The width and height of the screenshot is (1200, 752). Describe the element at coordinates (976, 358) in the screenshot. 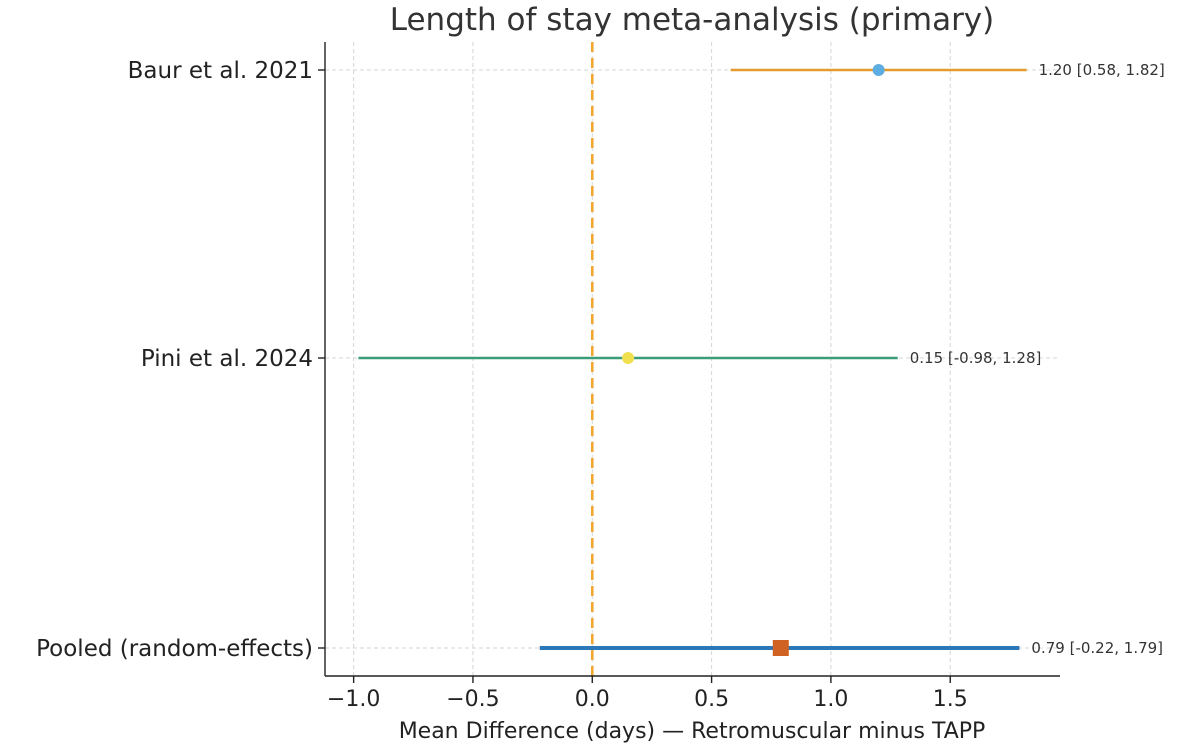

I see `ci-annotation-1: 0.15 [-0.98, 1.28]` at that location.